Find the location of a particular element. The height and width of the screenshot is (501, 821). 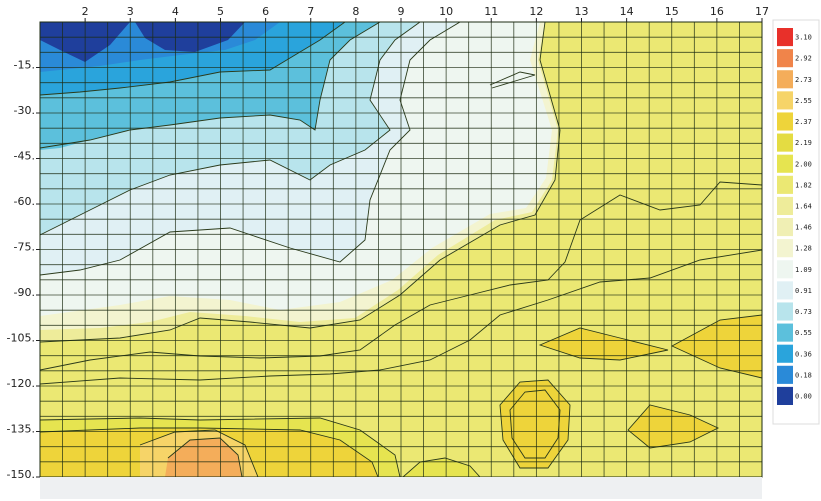

x-tick-label: 3 is located at coordinates (130, 11).